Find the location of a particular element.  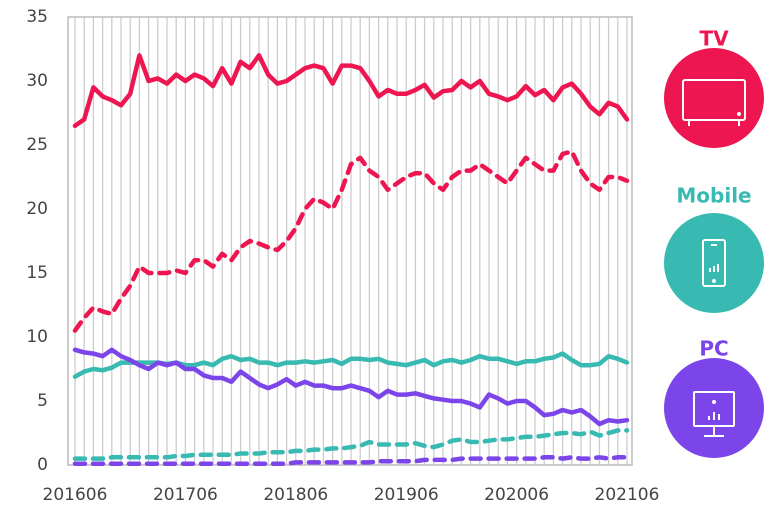

x-tick-label: 201606 is located at coordinates (75, 495).